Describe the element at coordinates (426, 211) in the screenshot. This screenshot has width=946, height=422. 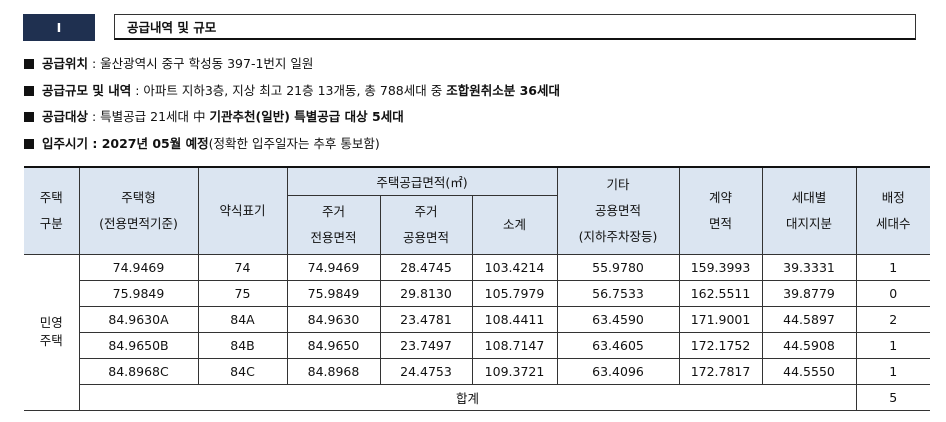
I see `cell-line: 주거` at that location.